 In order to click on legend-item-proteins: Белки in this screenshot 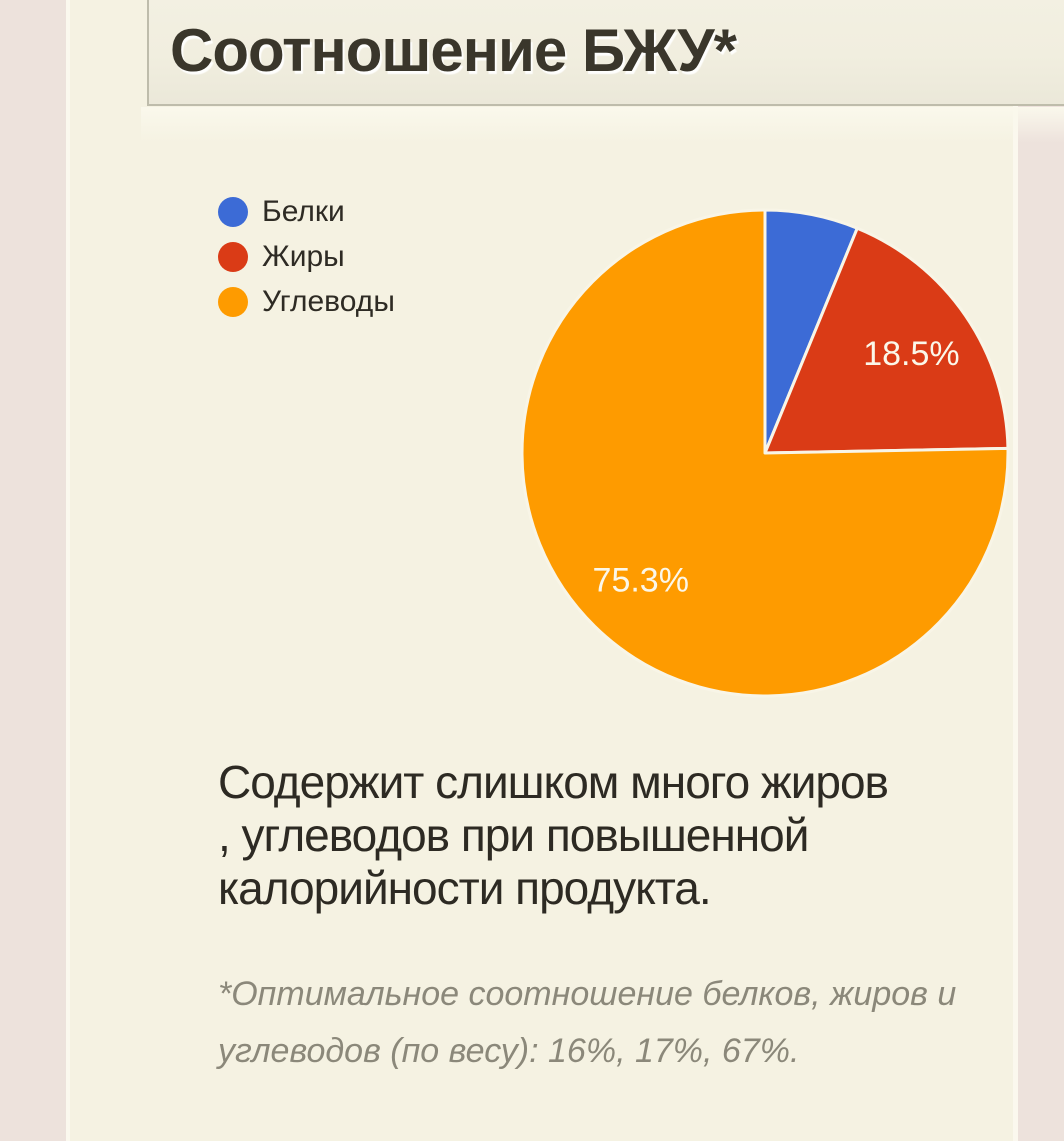, I will do `click(306, 211)`.